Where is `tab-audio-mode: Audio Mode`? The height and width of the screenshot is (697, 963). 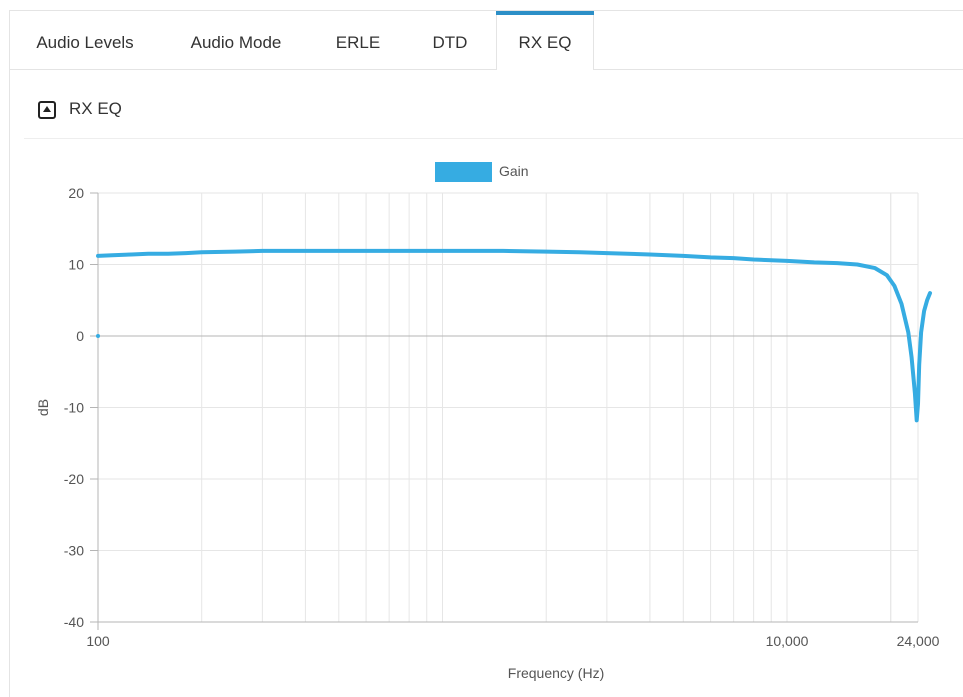 tab-audio-mode: Audio Mode is located at coordinates (236, 42).